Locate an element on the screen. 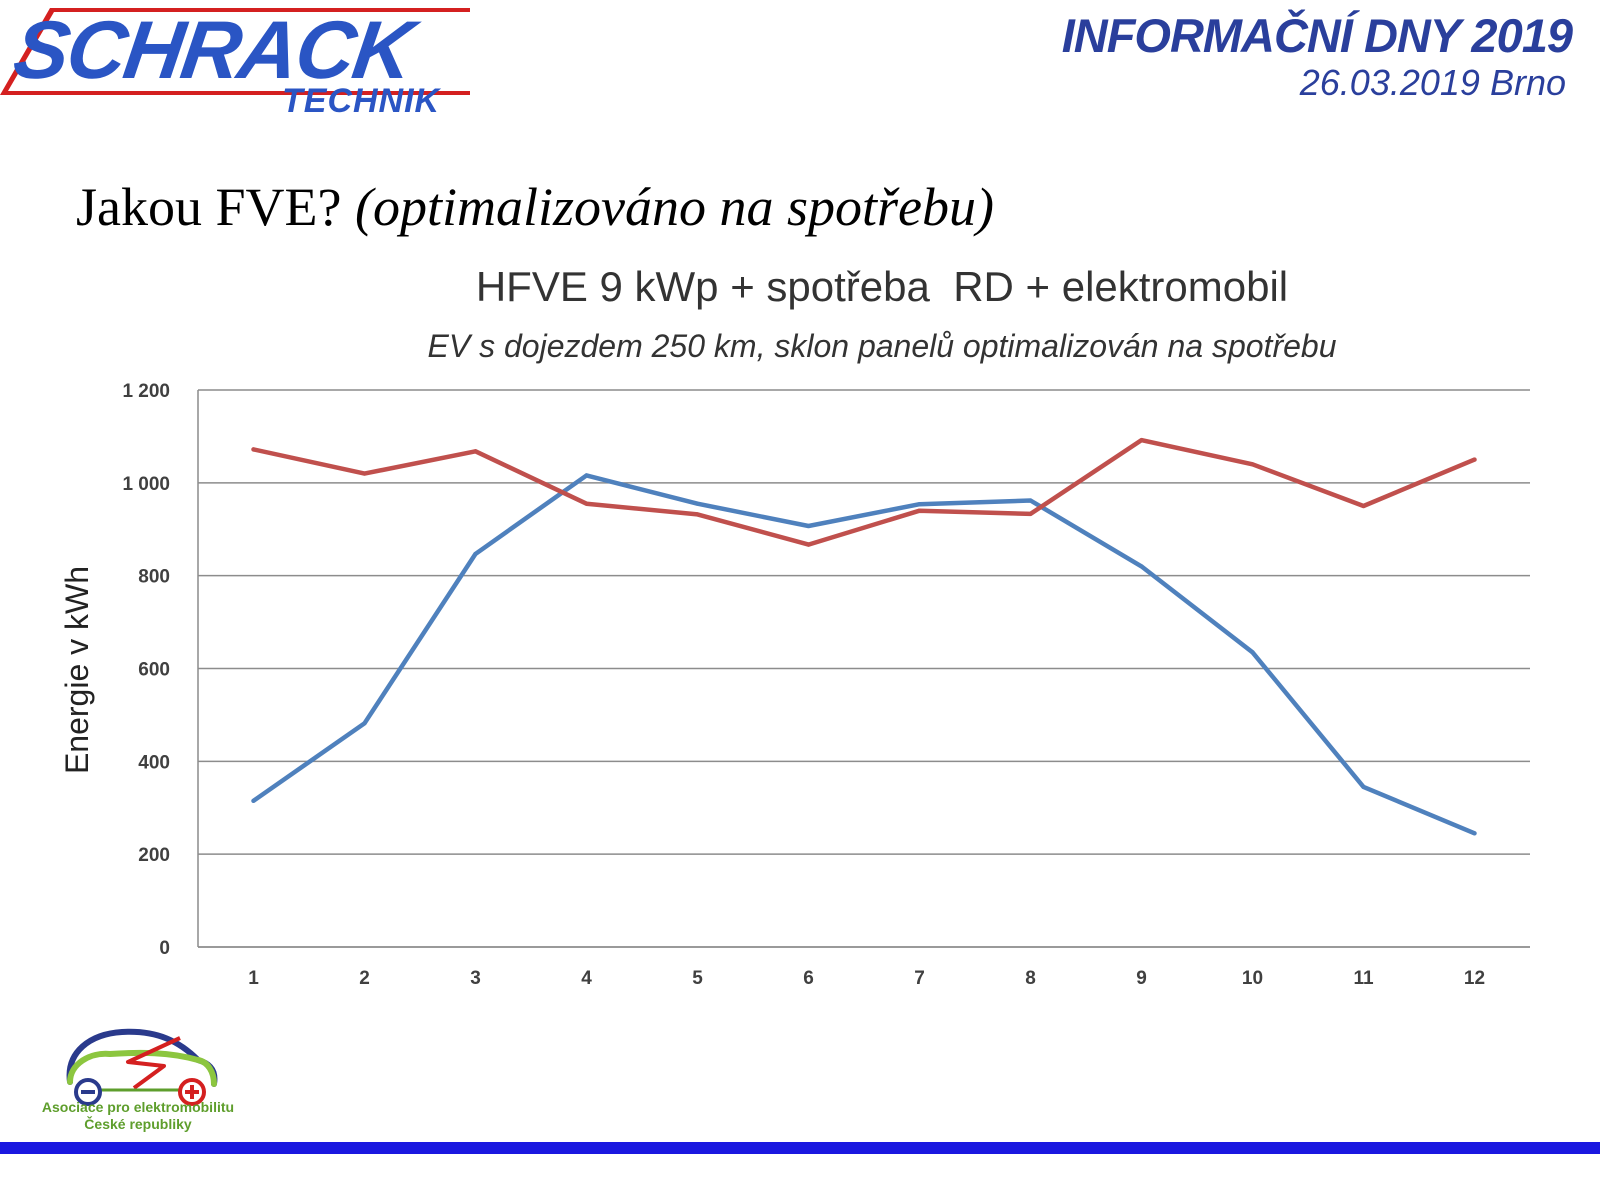  x-tick-label: 10 is located at coordinates (1252, 978).